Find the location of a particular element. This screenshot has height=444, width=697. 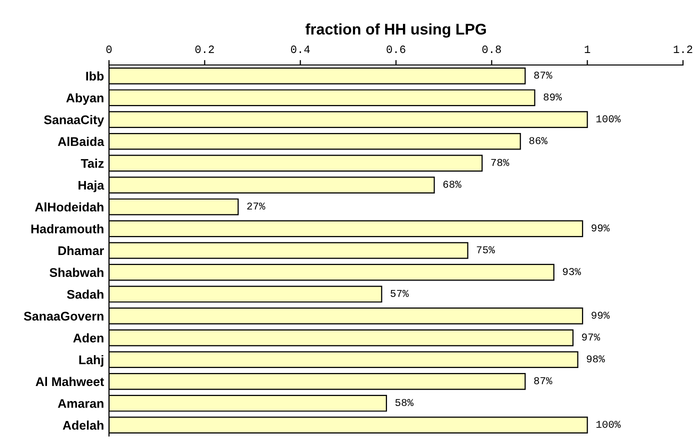

data-label: 93% is located at coordinates (571, 272).